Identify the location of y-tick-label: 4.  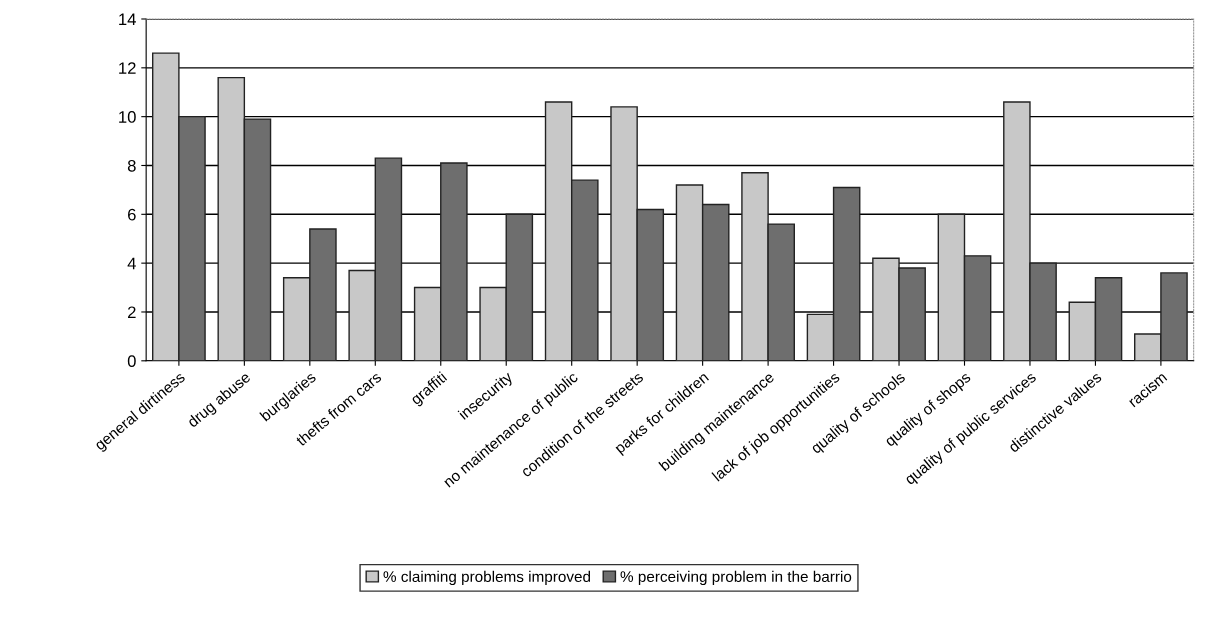
(131, 263).